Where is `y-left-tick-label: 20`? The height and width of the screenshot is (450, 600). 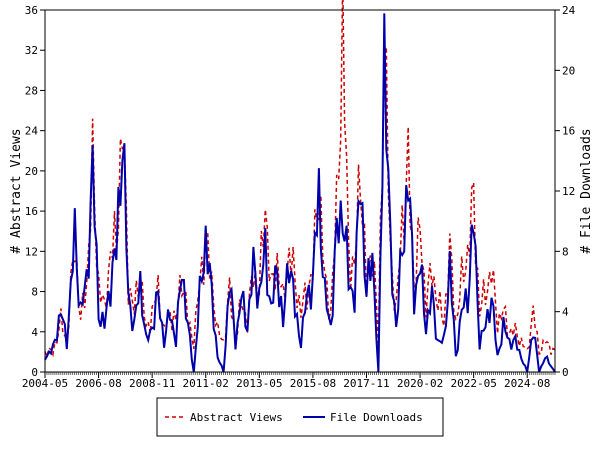
y-left-tick-label: 20 is located at coordinates (31, 171).